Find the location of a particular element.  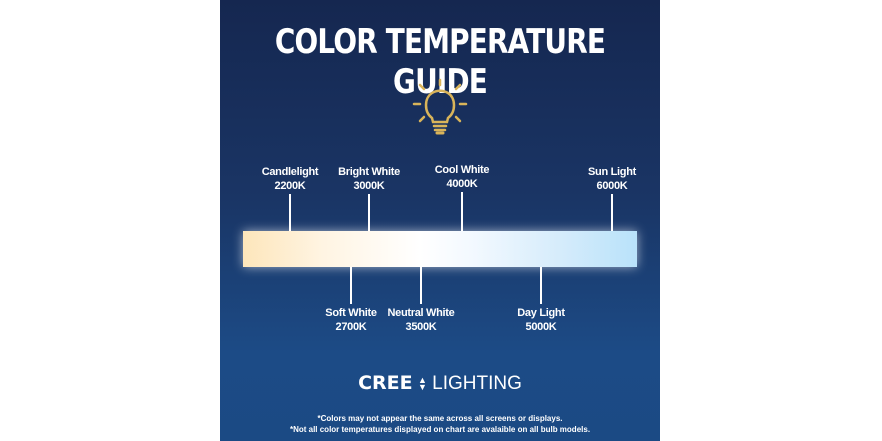

label-soft-white: Soft White 2700K is located at coordinates (351, 320).